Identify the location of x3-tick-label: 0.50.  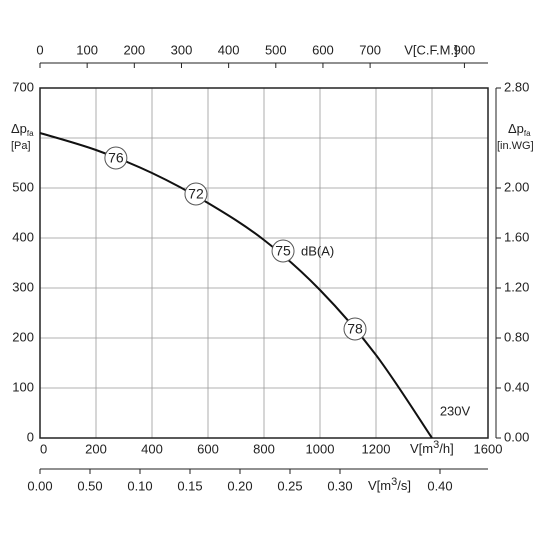
(89, 485).